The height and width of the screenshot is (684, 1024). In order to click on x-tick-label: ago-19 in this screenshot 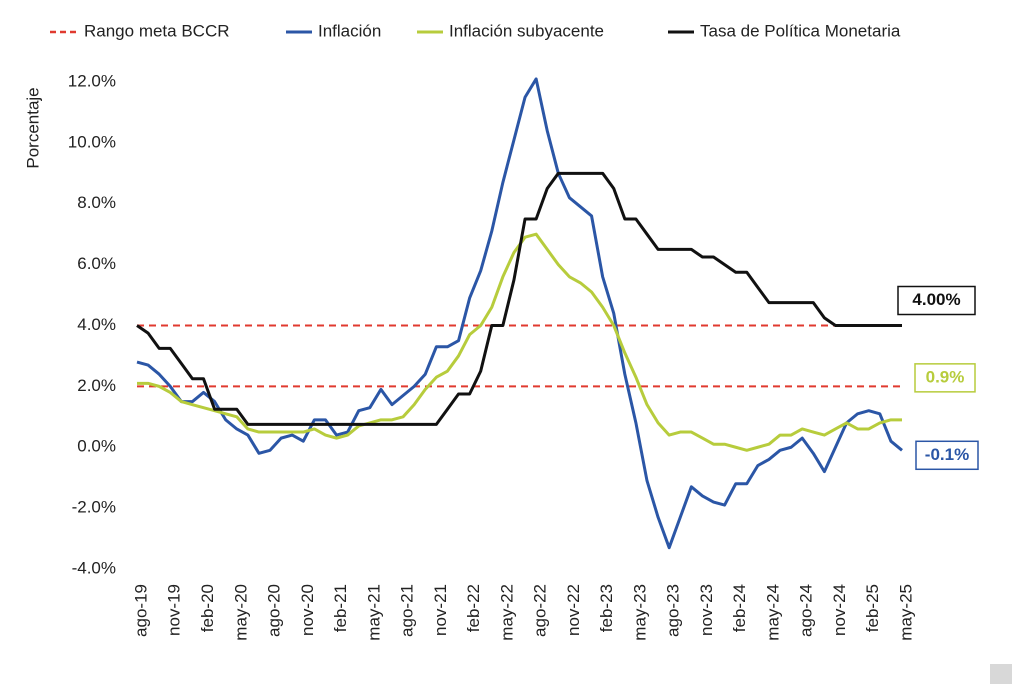, I will do `click(140, 610)`.